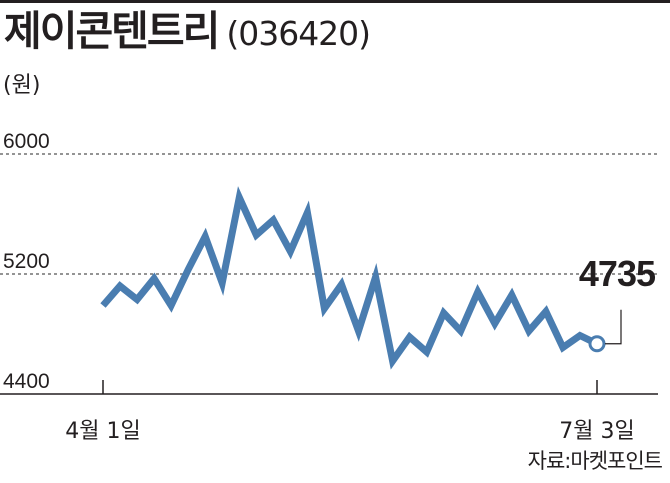 Image resolution: width=670 pixels, height=483 pixels. Describe the element at coordinates (112, 31) in the screenshot. I see `company-name: 제이콘텐트리` at that location.